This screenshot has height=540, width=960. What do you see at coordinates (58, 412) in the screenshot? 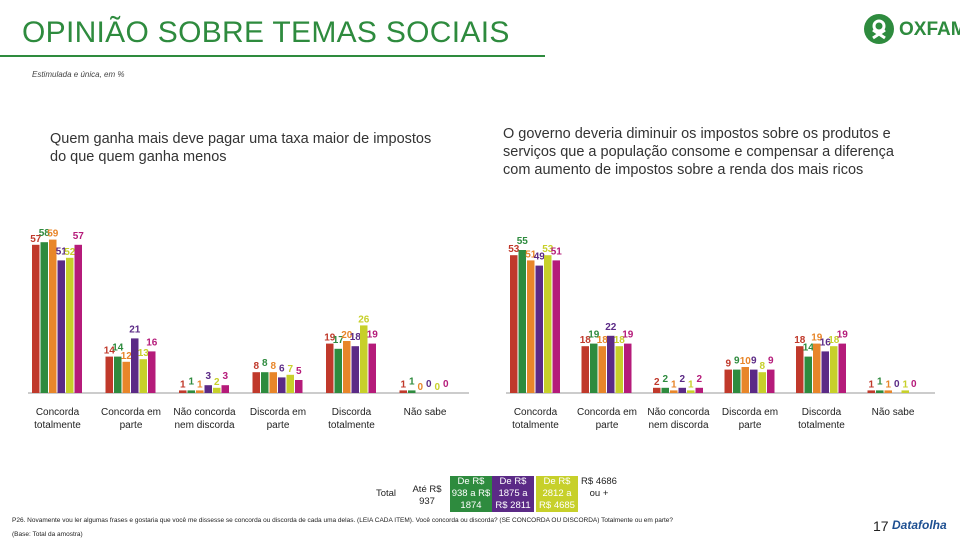
I see `chart-1-category-label: Concorda` at bounding box center [58, 412].